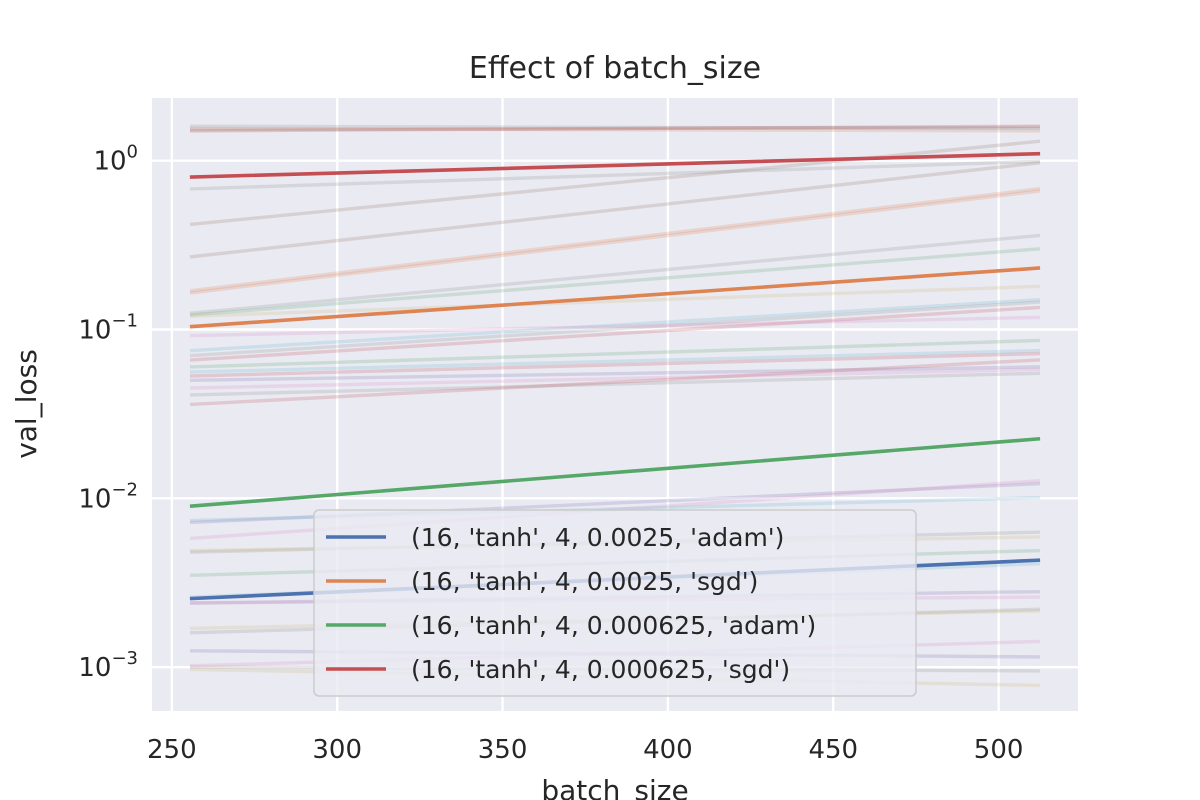  Describe the element at coordinates (584, 581) in the screenshot. I see `legend-label: (16, 'tanh', 4, 0.0025, 'sgd')` at that location.